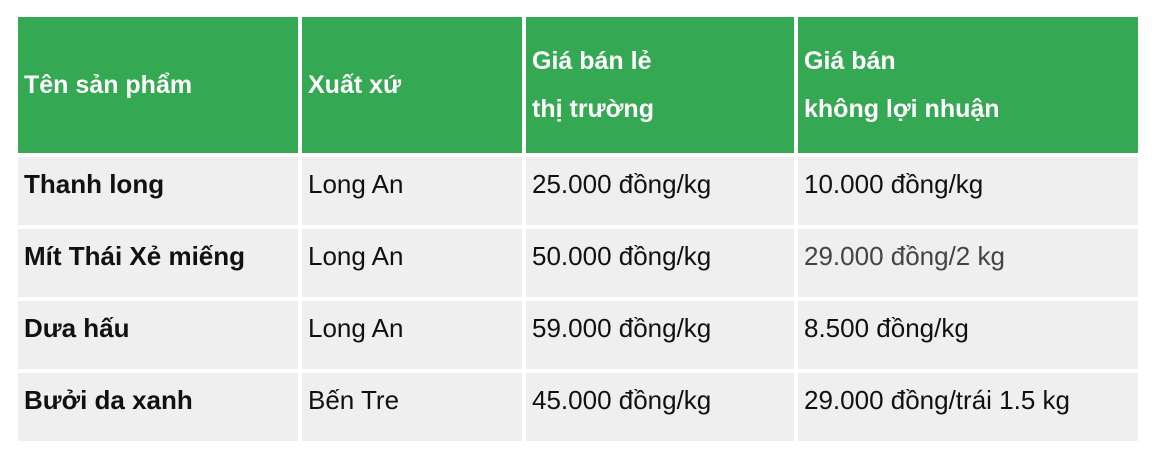  What do you see at coordinates (660, 407) in the screenshot?
I see `market-price-cell: 45.000 đồng/kg` at bounding box center [660, 407].